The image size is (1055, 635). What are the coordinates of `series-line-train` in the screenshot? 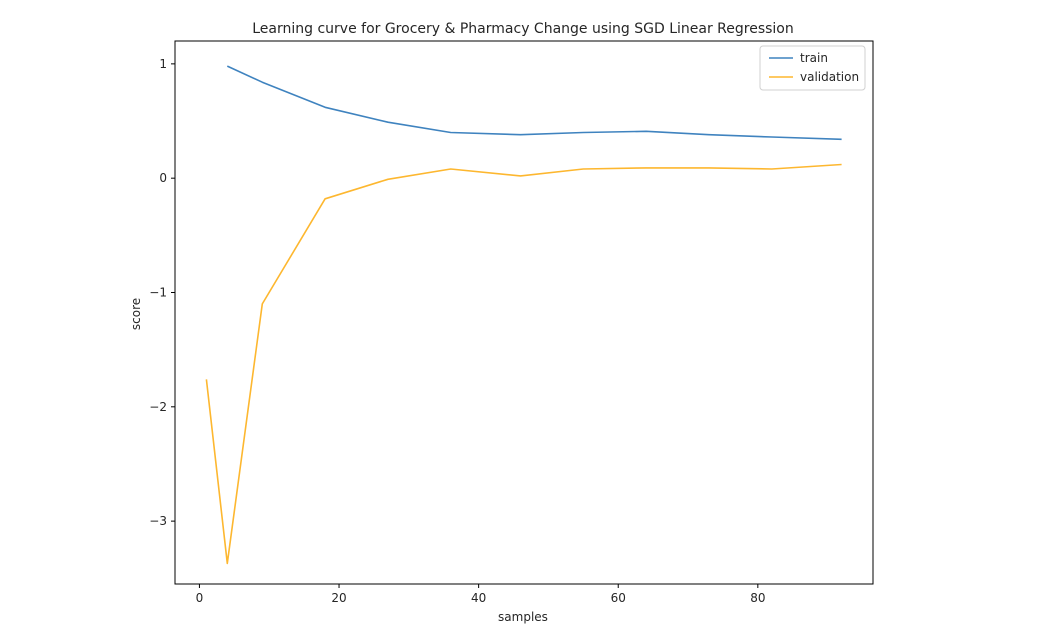 It's located at (534, 103).